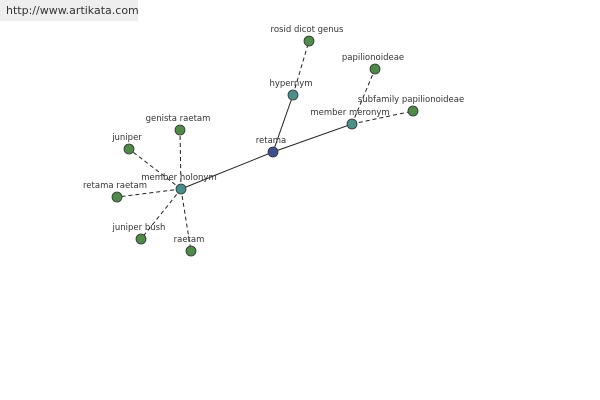  Describe the element at coordinates (411, 100) in the screenshot. I see `node-label: subfamily papilionoideae` at that location.